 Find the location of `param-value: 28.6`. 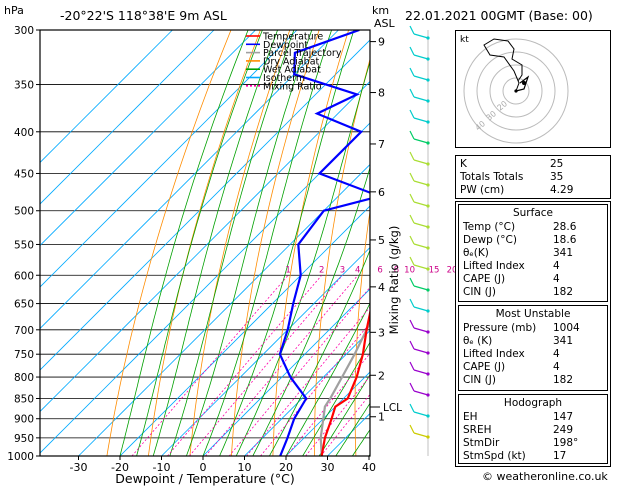

param-value: 28.6 is located at coordinates (565, 227).